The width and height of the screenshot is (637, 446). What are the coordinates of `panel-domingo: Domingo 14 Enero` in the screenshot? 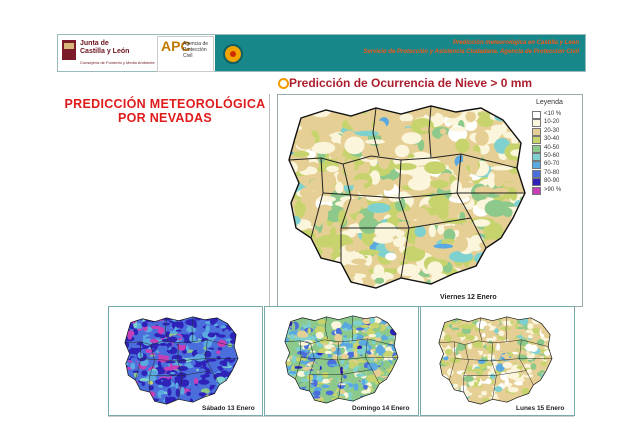 It's located at (341, 361).